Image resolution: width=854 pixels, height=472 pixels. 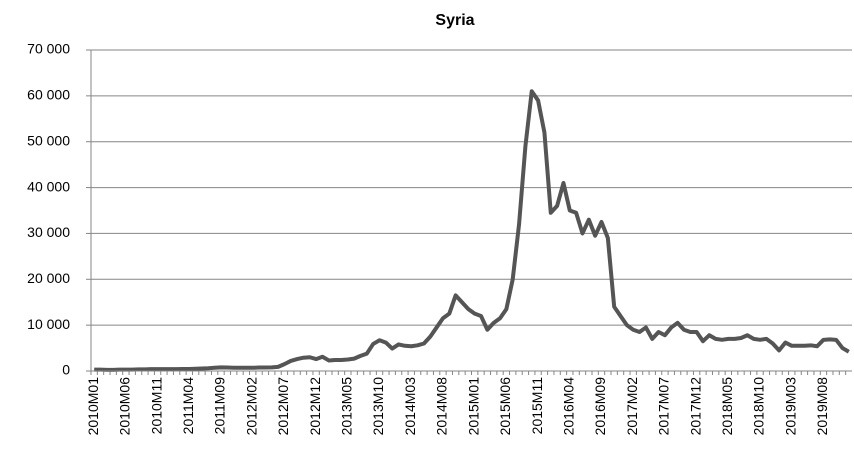 I want to click on x-tick-label: 2019M08, so click(x=822, y=406).